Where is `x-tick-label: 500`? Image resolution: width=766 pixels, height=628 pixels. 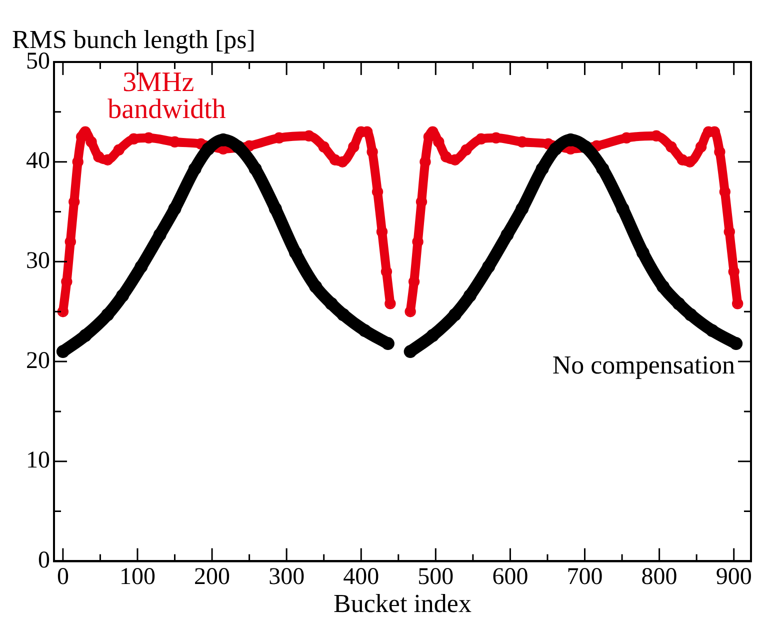
x-tick-label: 500 is located at coordinates (436, 577).